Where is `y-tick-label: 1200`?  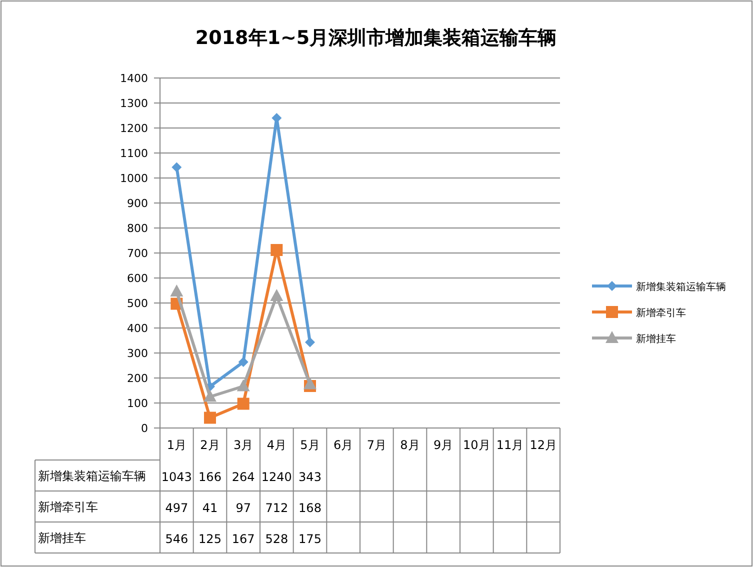 y-tick-label: 1200 is located at coordinates (134, 128).